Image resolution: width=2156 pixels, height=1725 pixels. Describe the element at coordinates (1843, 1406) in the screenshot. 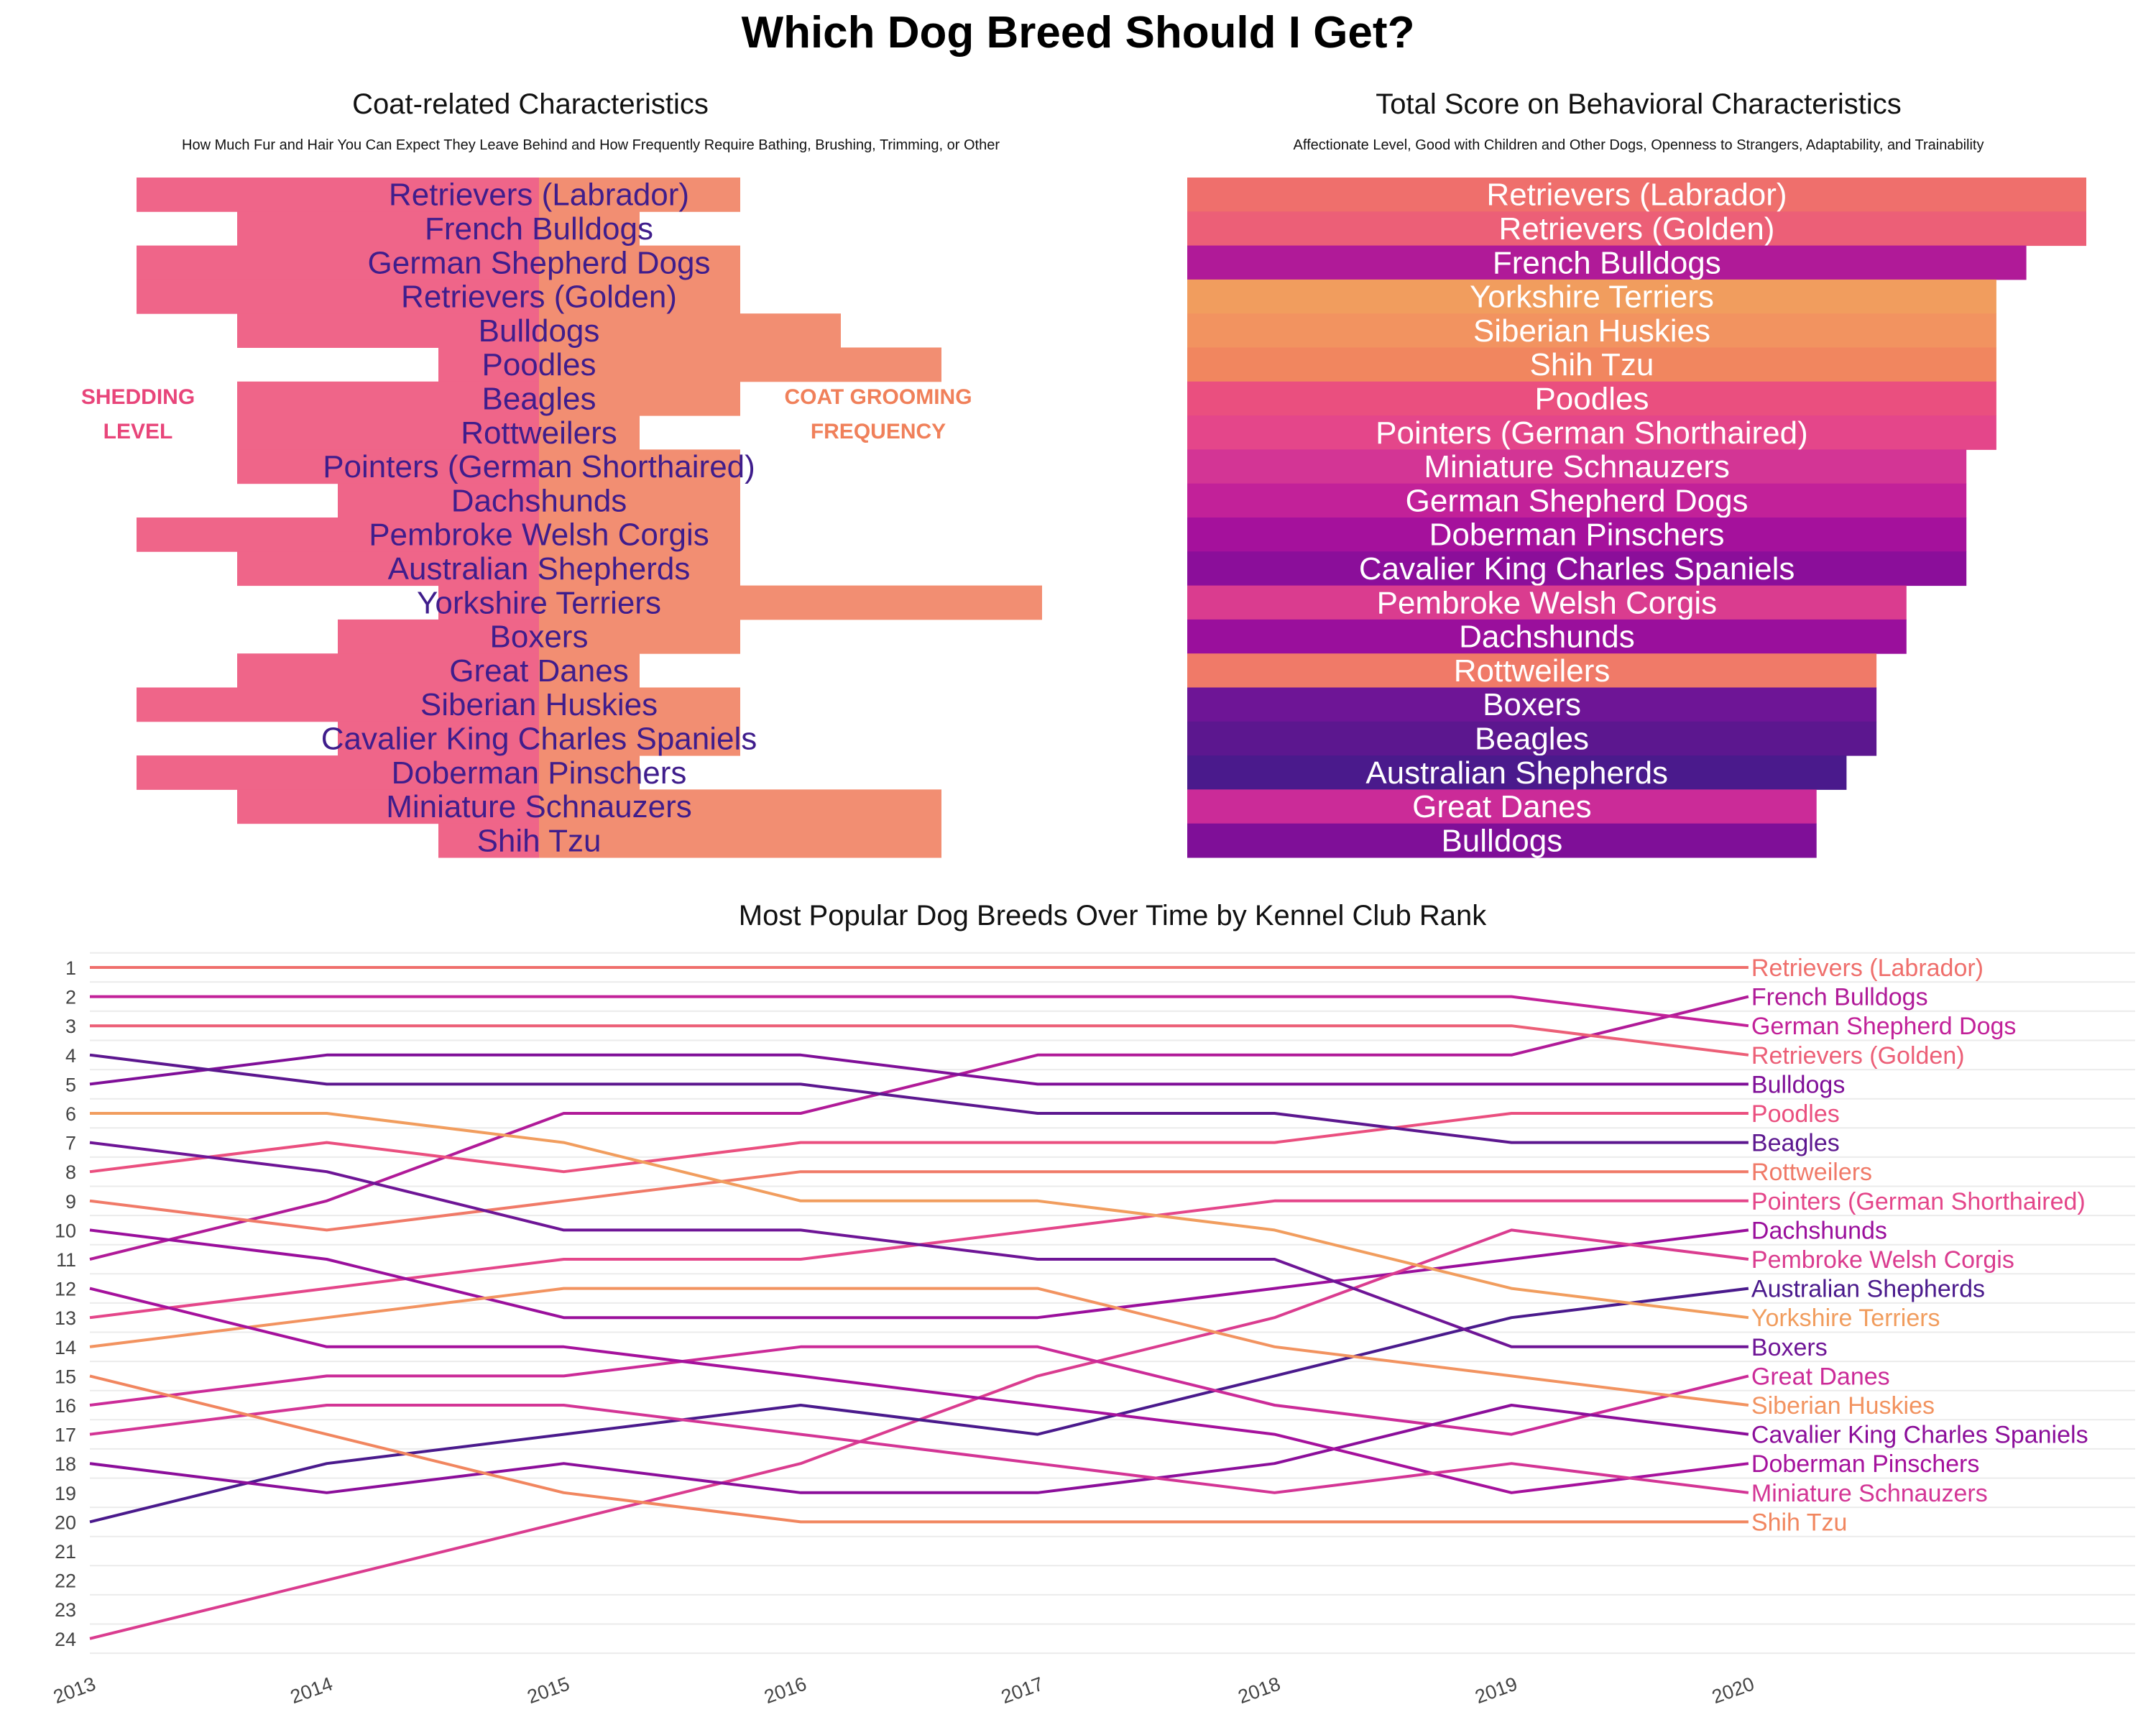

I see `series-end-label: Siberian Huskies` at that location.